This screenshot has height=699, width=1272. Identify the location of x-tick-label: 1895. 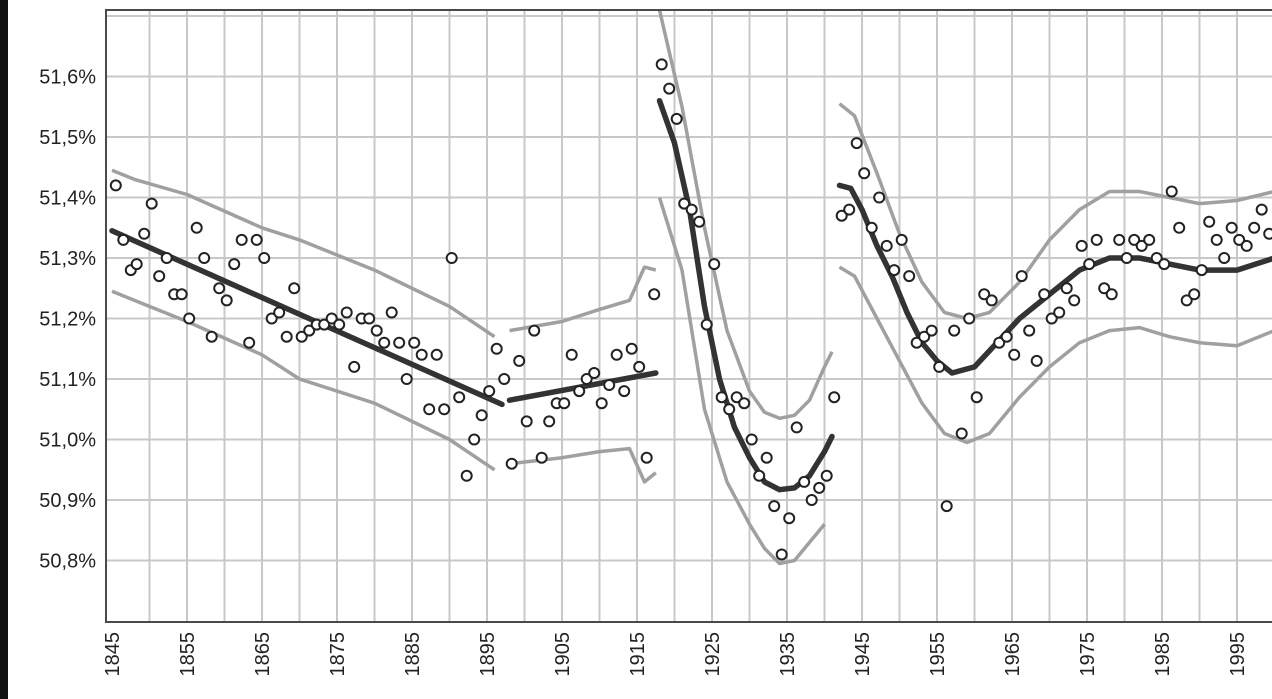
(488, 654).